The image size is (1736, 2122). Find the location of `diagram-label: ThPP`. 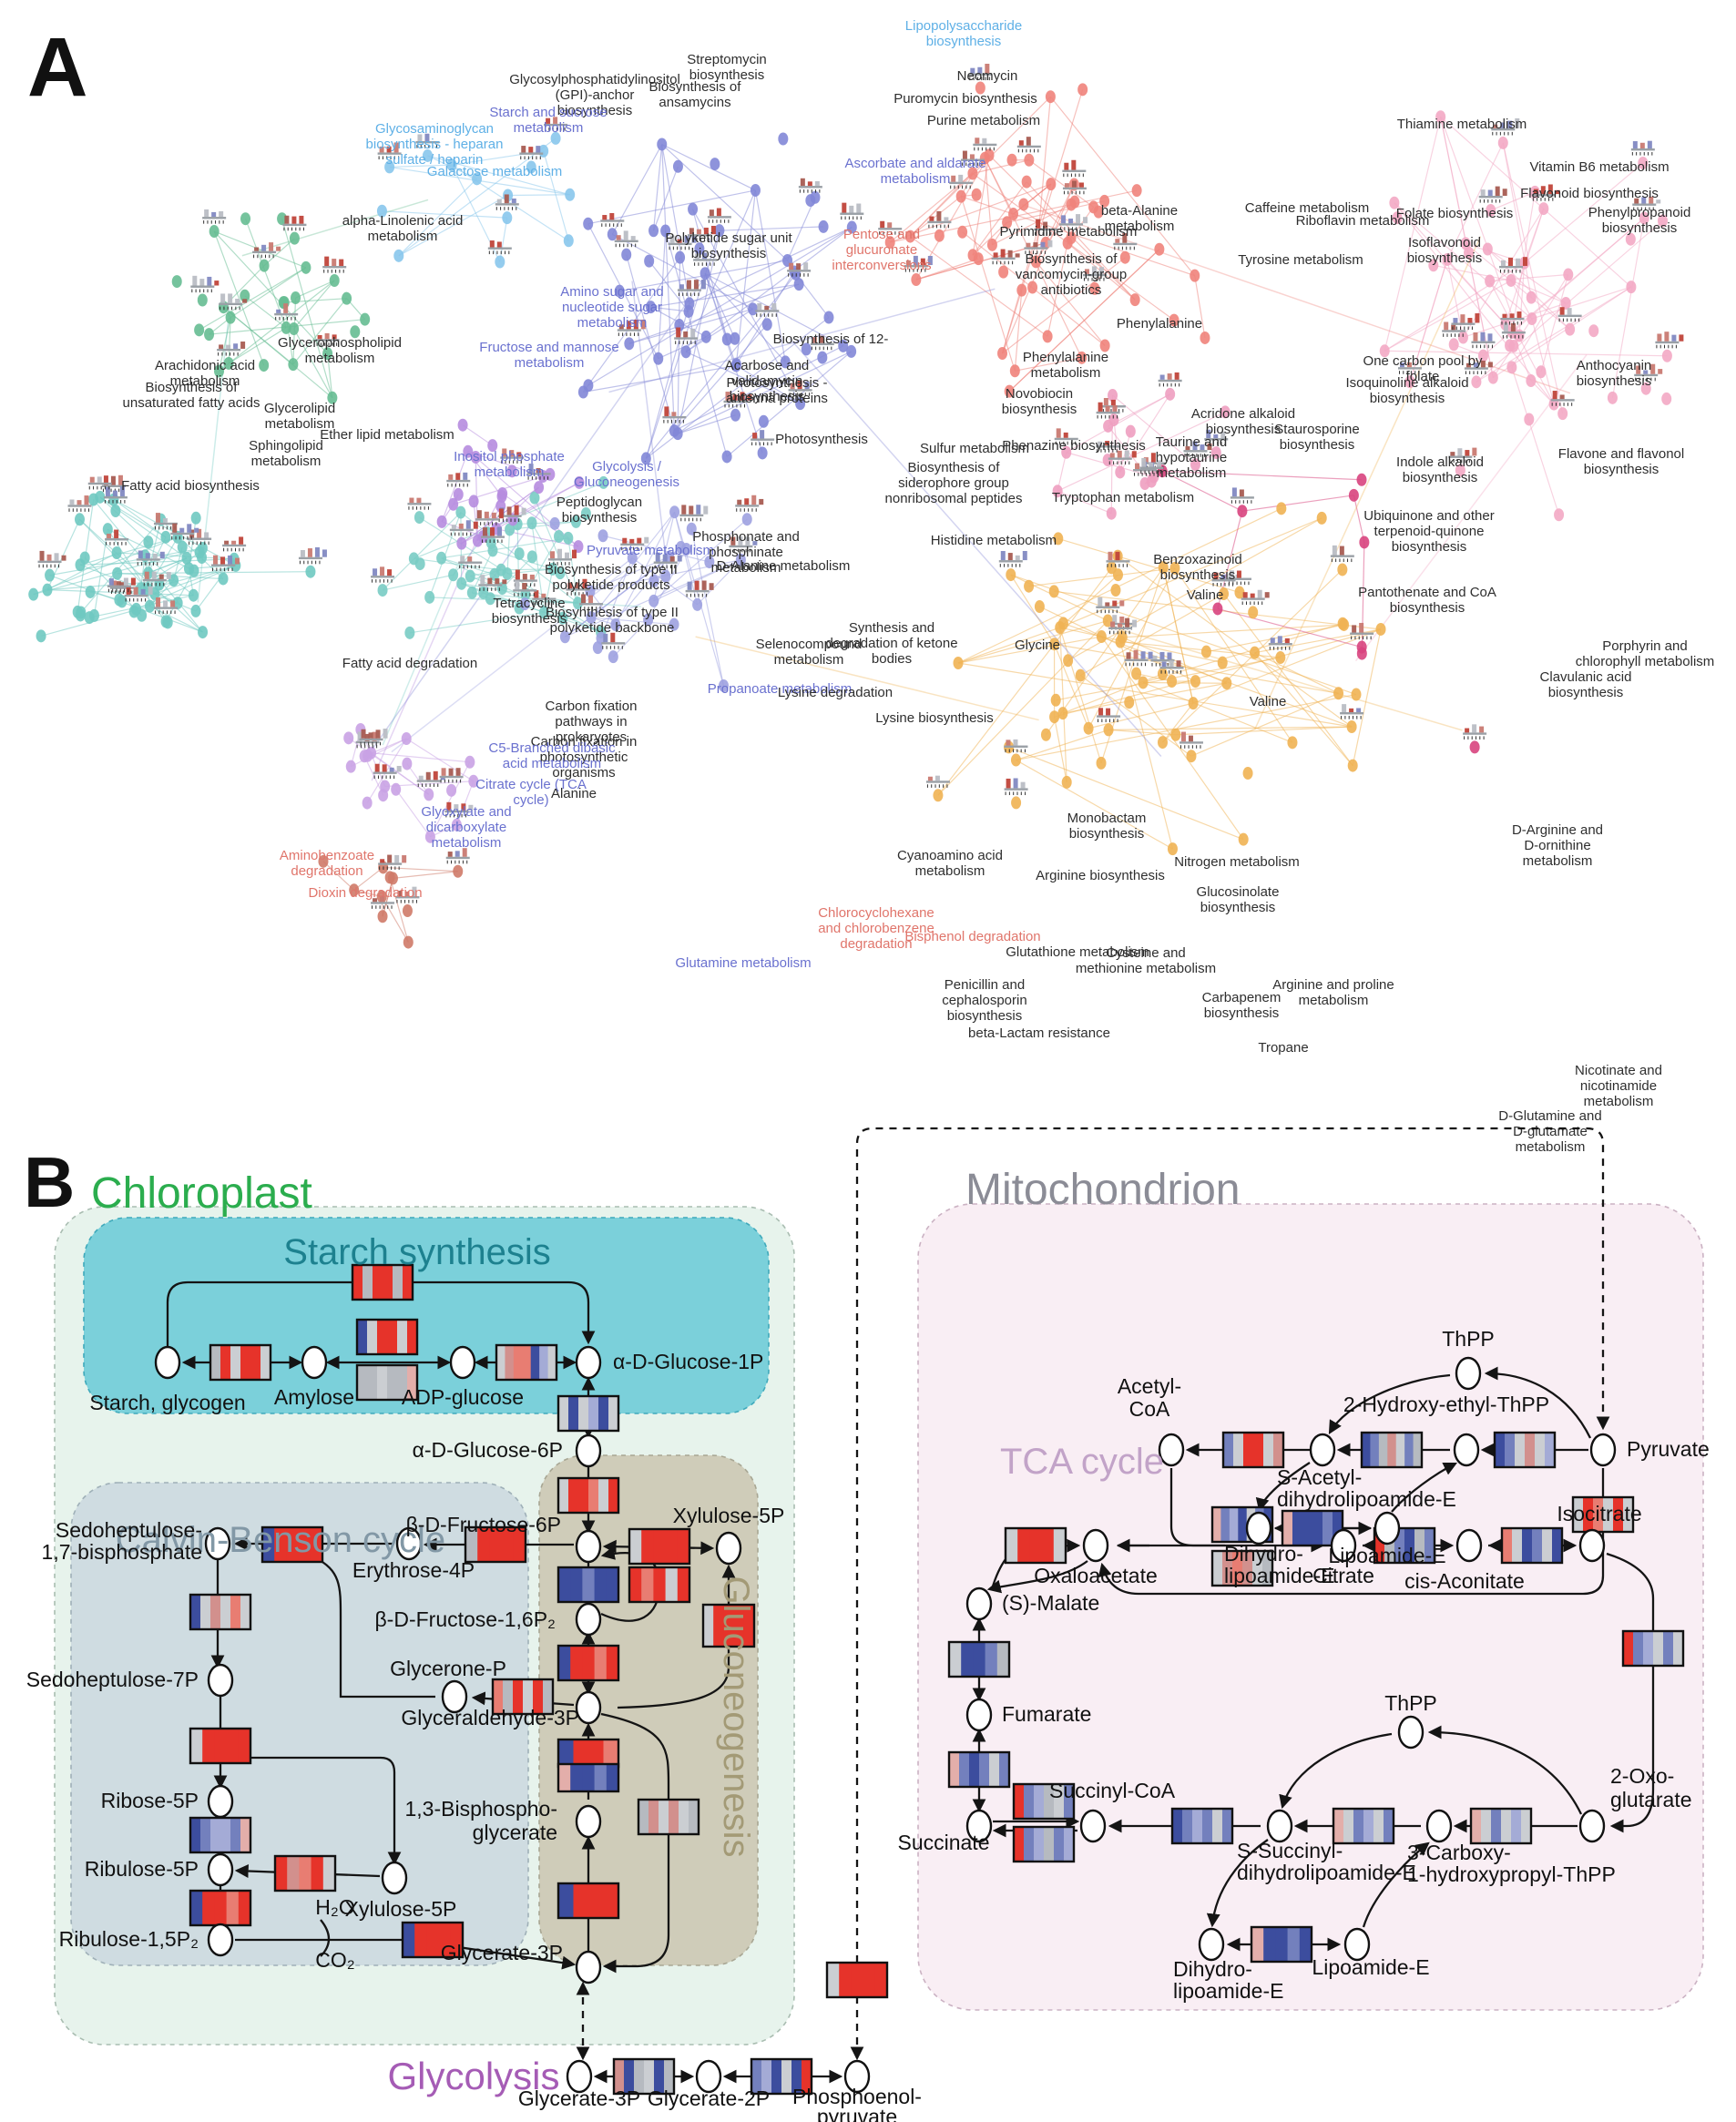

diagram-label: ThPP is located at coordinates (1469, 1339).